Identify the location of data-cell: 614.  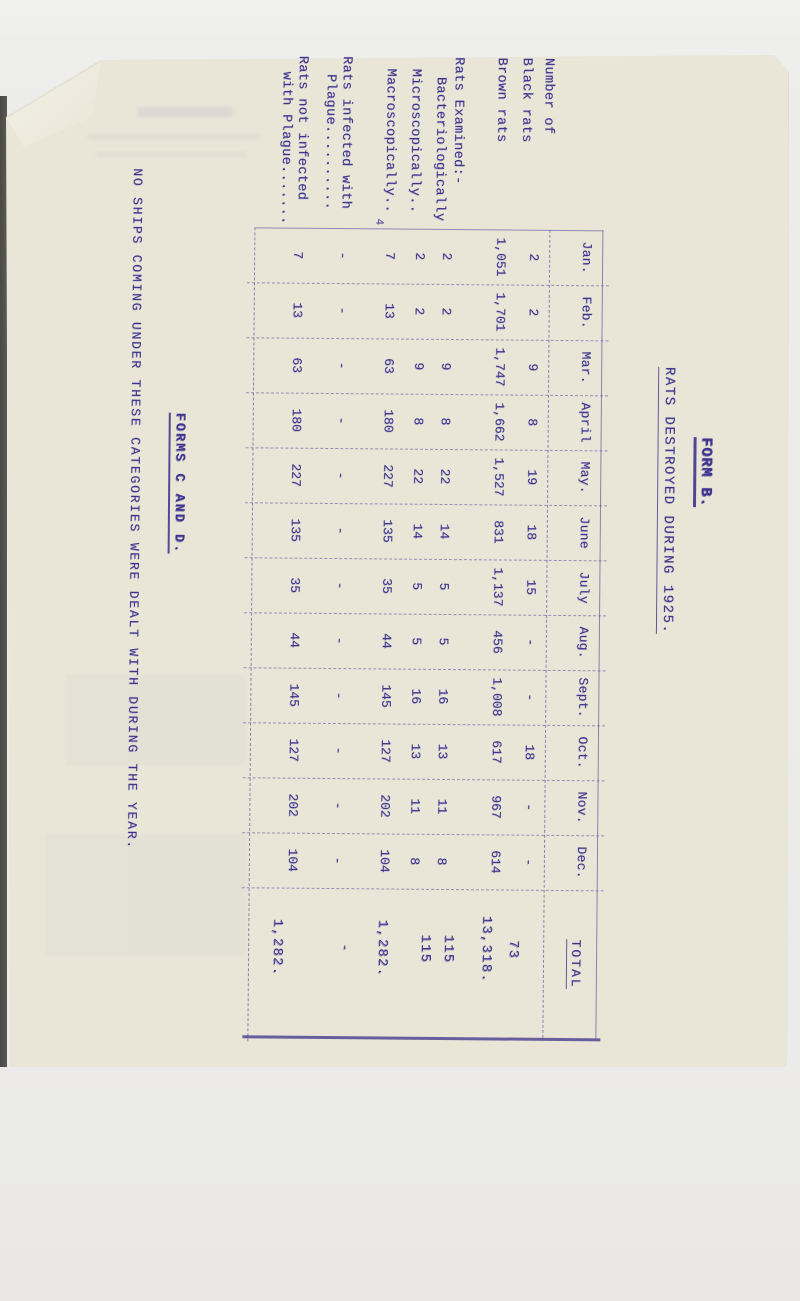
(495, 862).